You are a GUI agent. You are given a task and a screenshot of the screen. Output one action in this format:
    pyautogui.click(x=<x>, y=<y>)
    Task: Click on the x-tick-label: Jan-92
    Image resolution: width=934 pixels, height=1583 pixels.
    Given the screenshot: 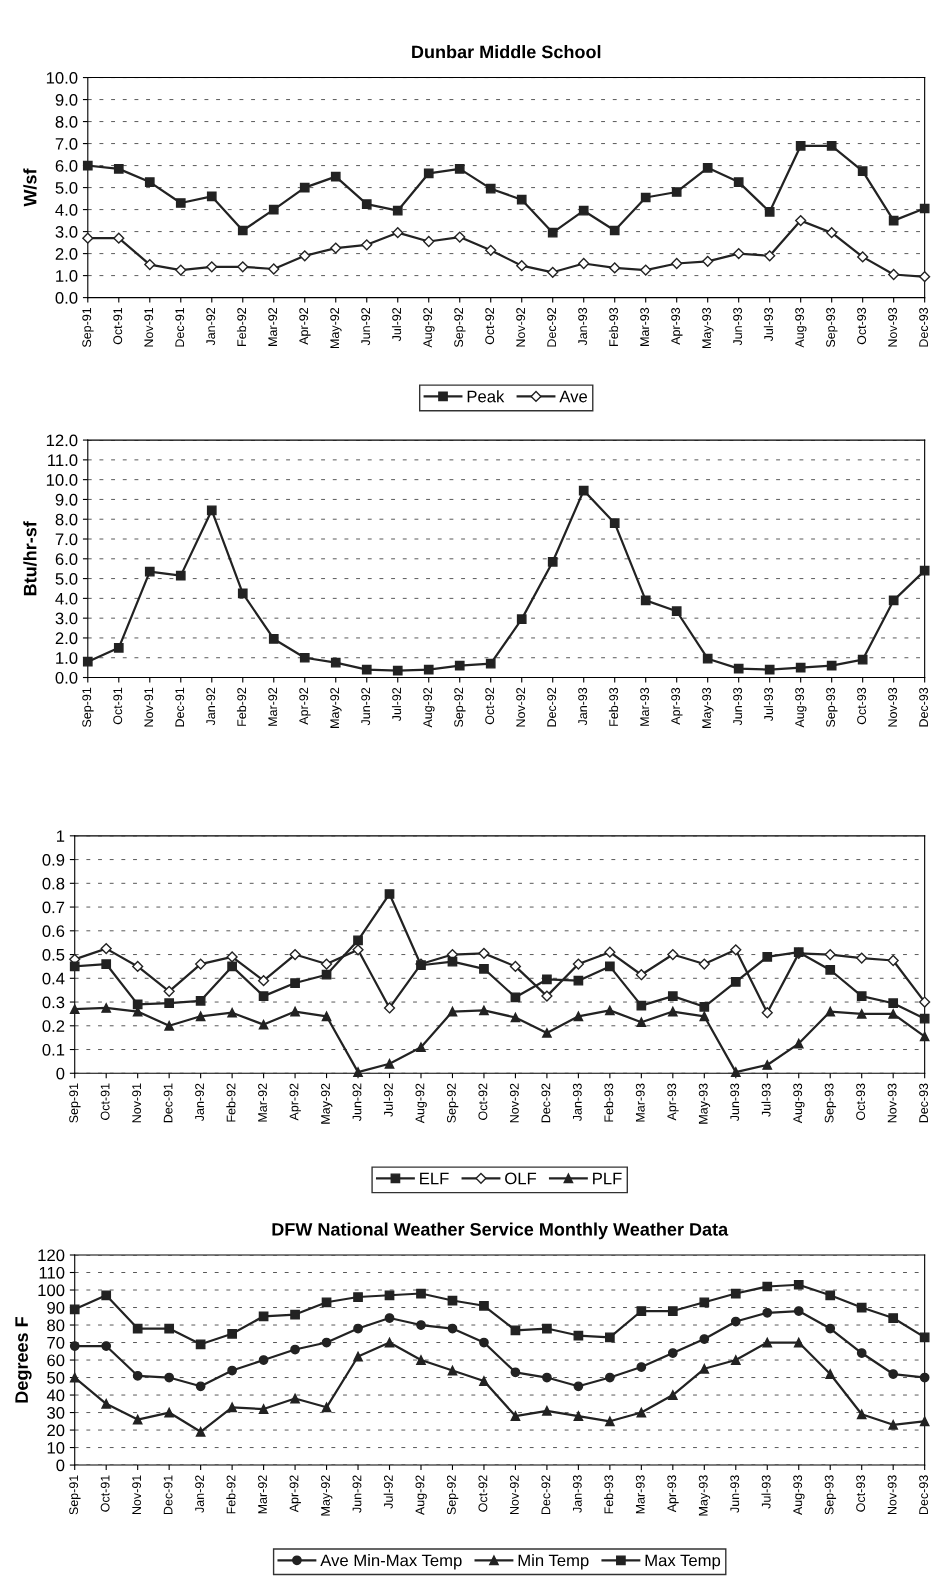 What is the action you would take?
    pyautogui.click(x=211, y=706)
    